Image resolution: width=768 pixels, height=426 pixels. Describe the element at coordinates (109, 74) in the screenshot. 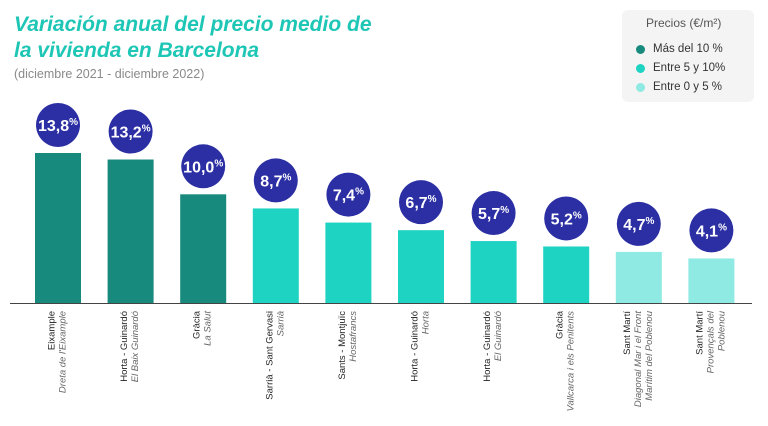

I see `chart-subtitle: (diciembre 2021 - diciembre 2022)` at that location.